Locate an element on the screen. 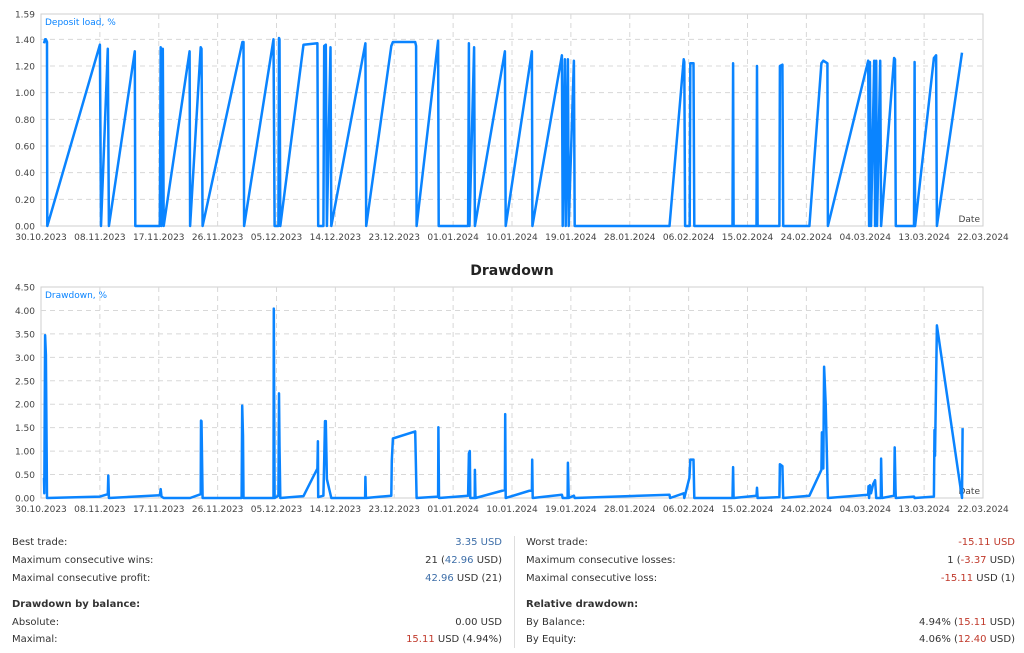  stat-row-maximal: Maximal: 15.11 USD (4.94%) is located at coordinates (257, 640).